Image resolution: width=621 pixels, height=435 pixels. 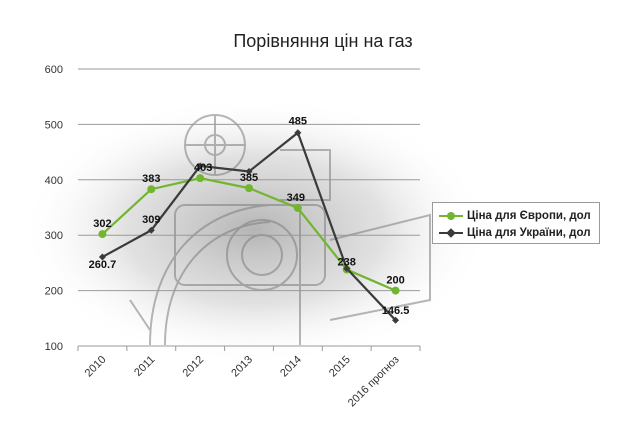 I want to click on legend-label-ukraine: Ціна для України, дол, so click(x=529, y=232).